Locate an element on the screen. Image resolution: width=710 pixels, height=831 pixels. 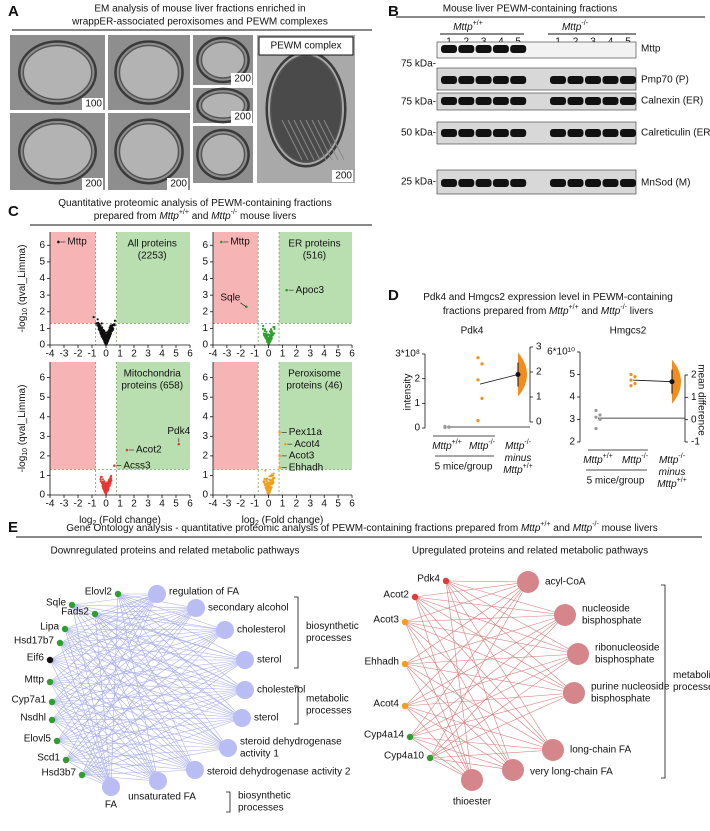
y2-tick-label: -1 is located at coordinates (695, 442).